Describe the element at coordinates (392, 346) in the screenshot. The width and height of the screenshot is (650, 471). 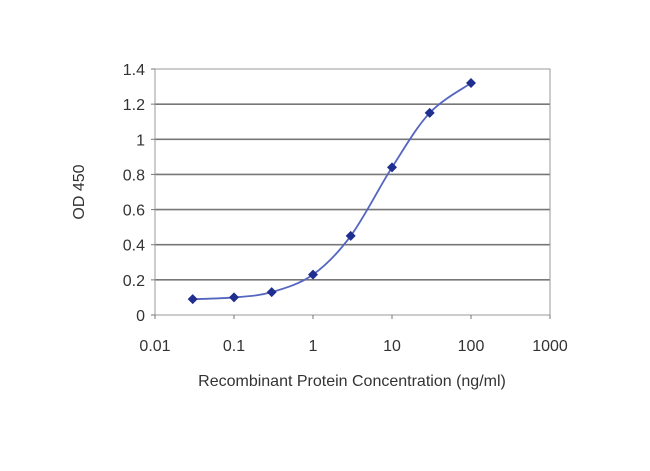
I see `x-tick-label: 10` at that location.